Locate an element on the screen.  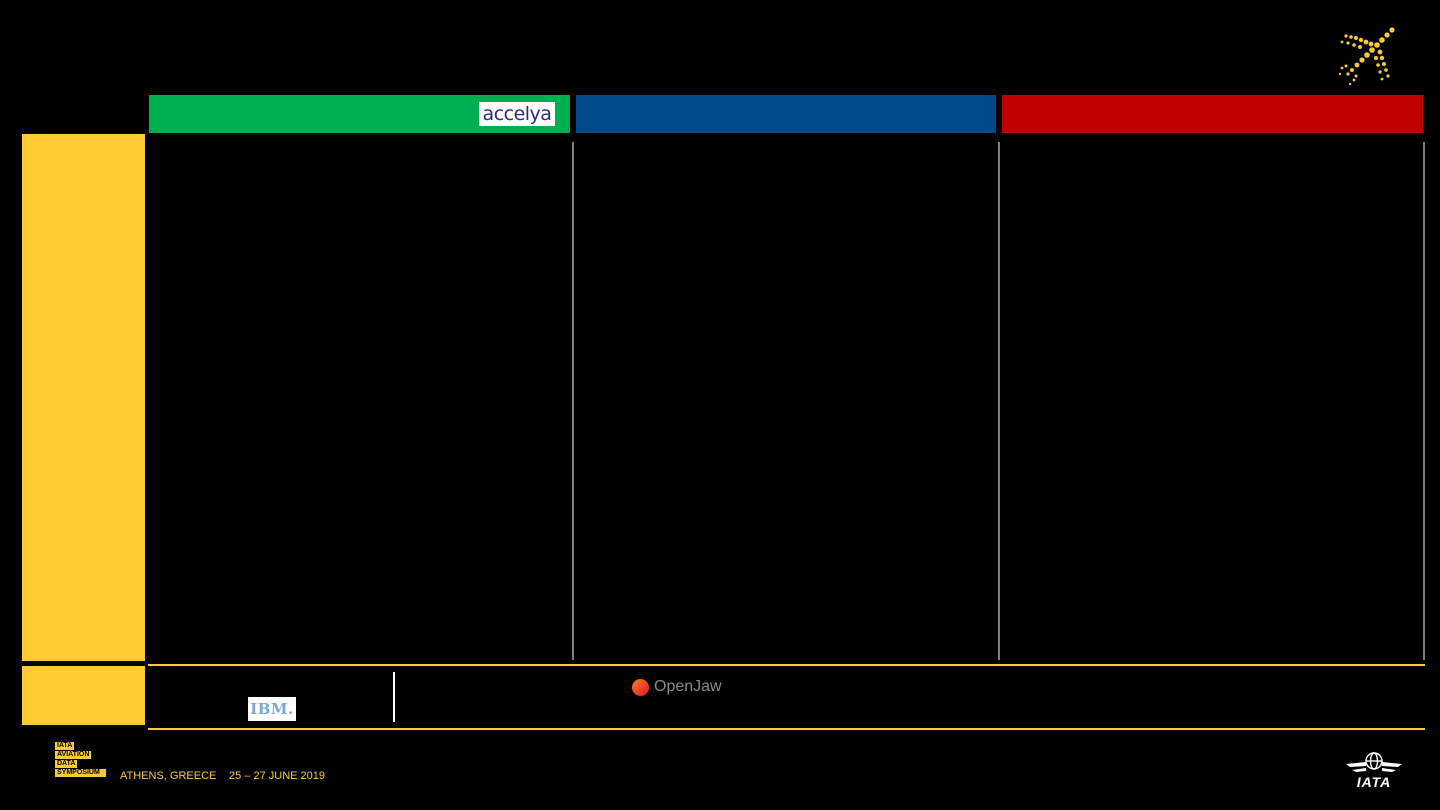
header-bar-green: accelya is located at coordinates (359, 114).